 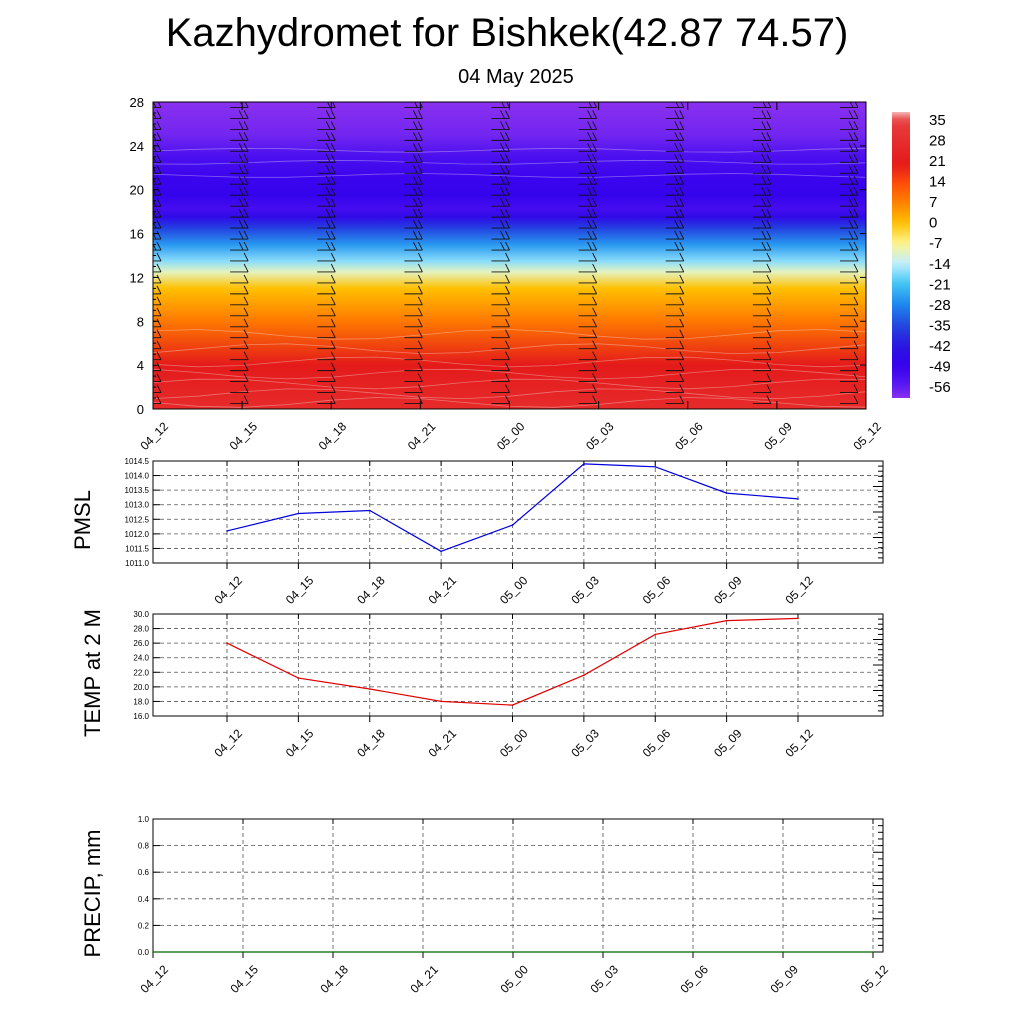 I want to click on colorbar-label: -28, so click(x=940, y=305).